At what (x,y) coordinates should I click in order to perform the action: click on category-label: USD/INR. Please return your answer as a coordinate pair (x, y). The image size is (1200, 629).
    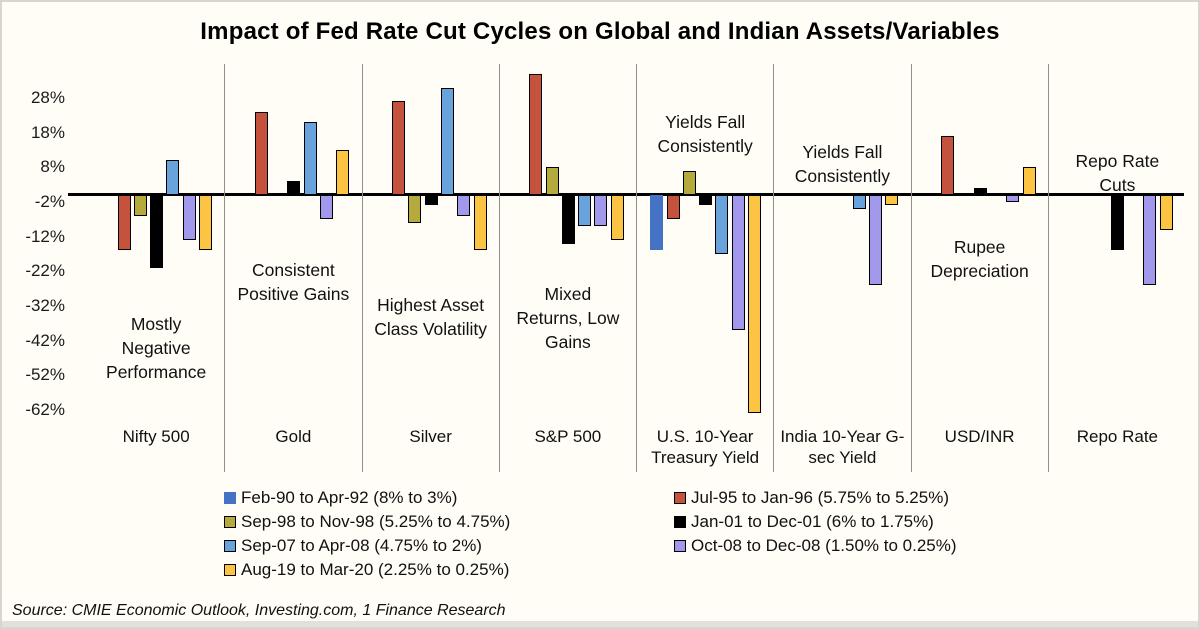
    Looking at the image, I should click on (979, 436).